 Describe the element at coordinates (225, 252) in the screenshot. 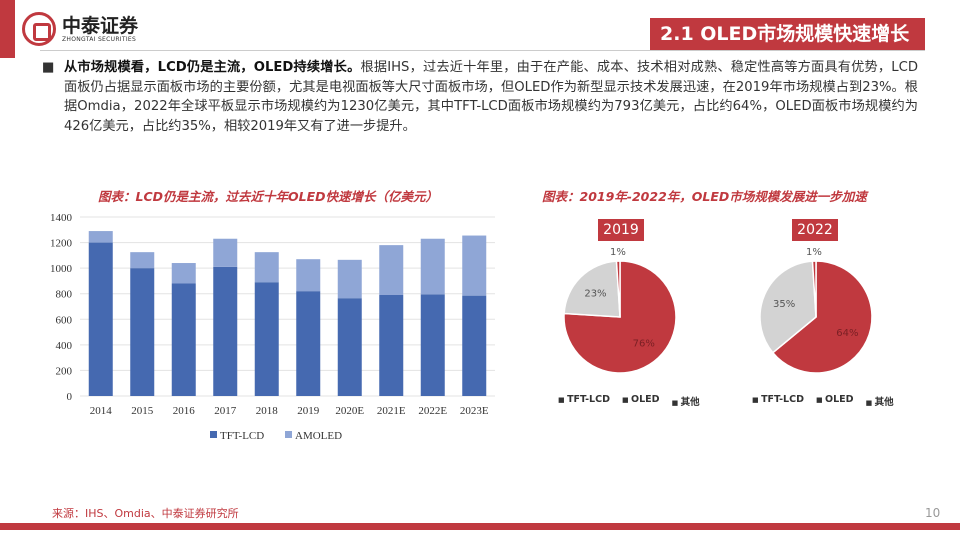

I see `bar-amoled-2017` at that location.